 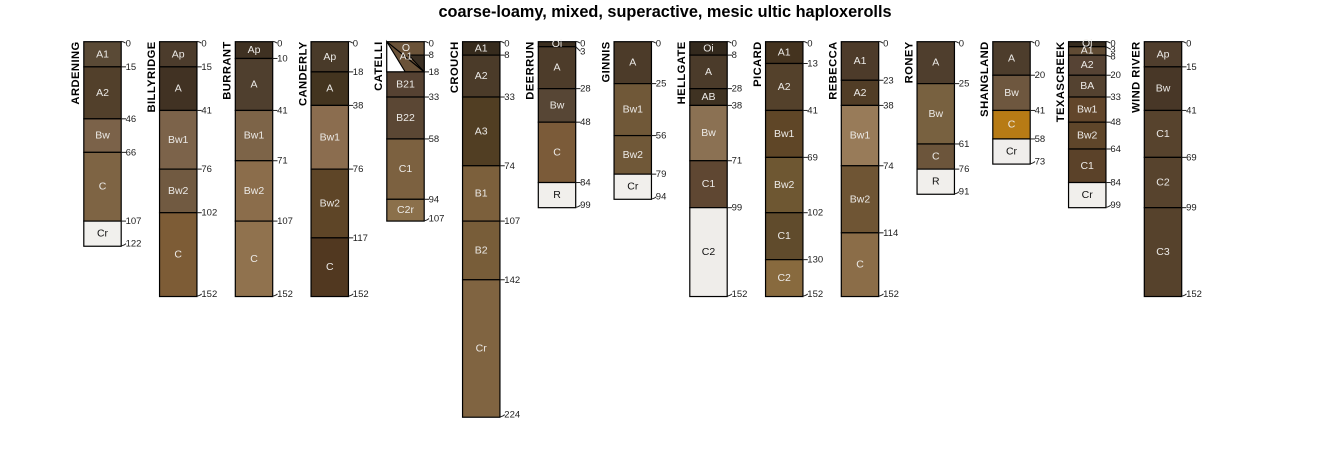 I want to click on svg-text: C2r, so click(x=405, y=210).